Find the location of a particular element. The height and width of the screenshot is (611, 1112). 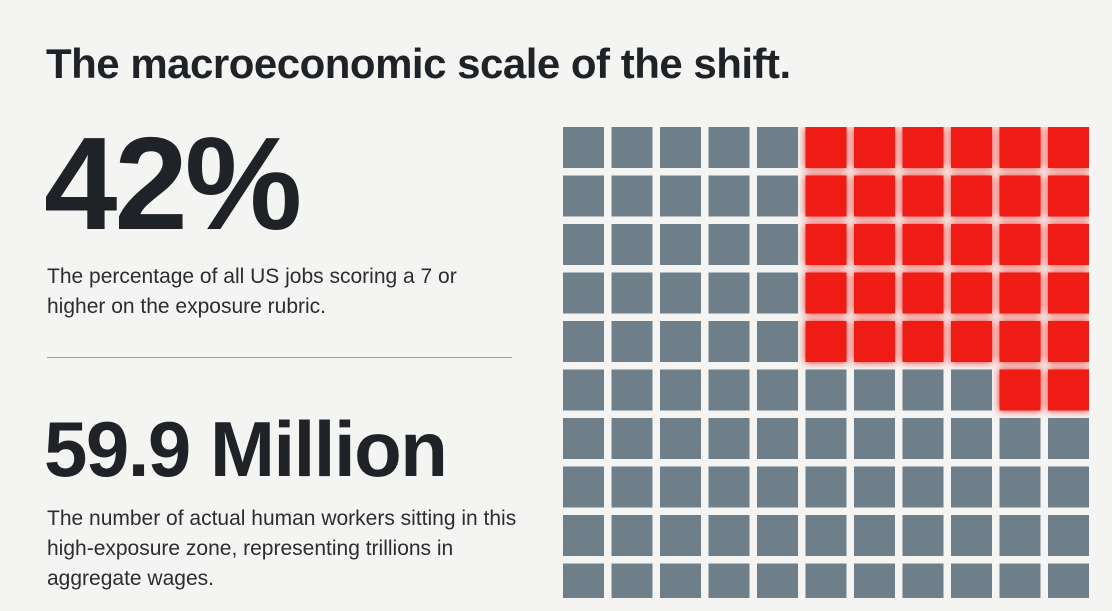

section-divider is located at coordinates (279, 357).